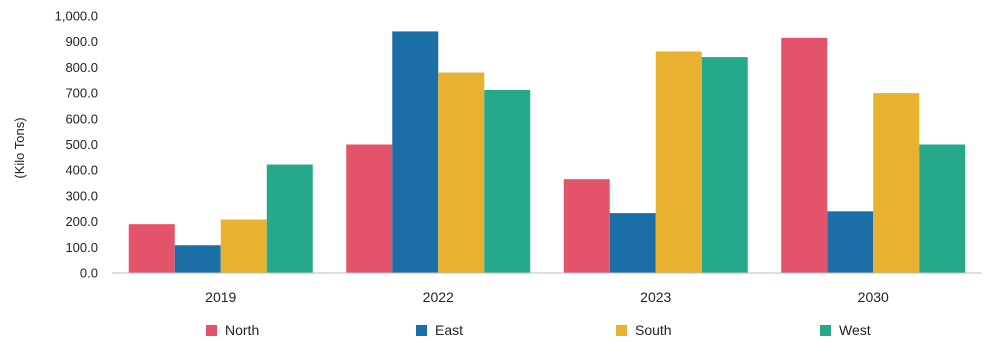  I want to click on bar-north-2030, so click(804, 155).